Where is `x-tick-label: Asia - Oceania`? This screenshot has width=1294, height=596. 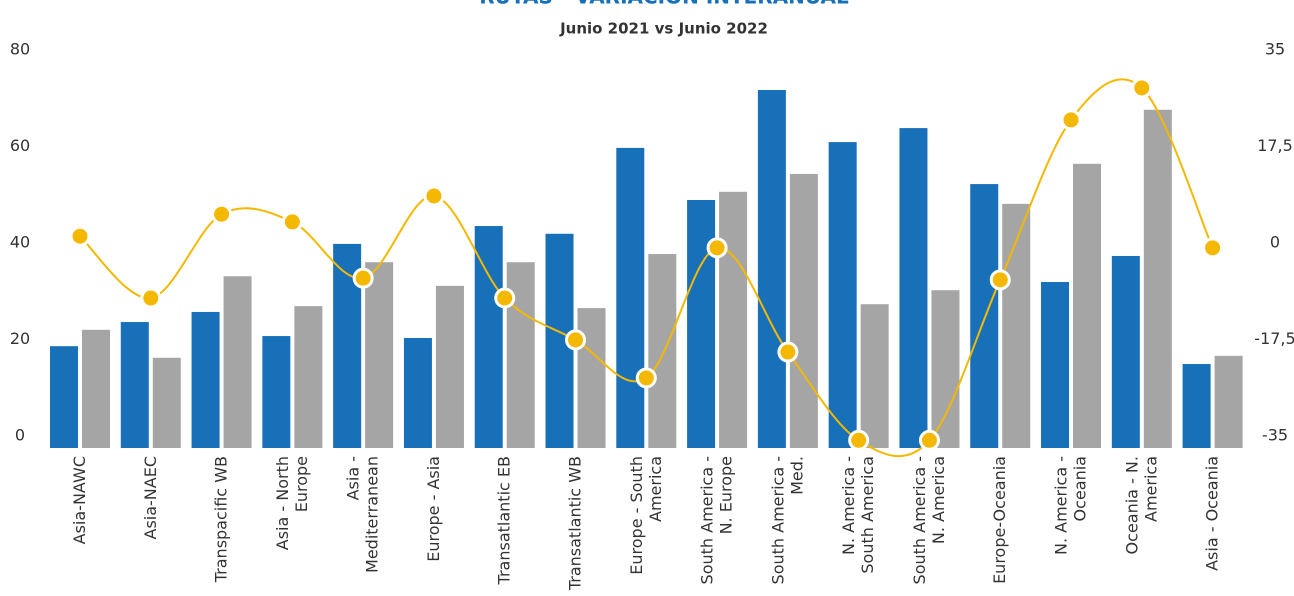
x-tick-label: Asia - Oceania is located at coordinates (1211, 513).